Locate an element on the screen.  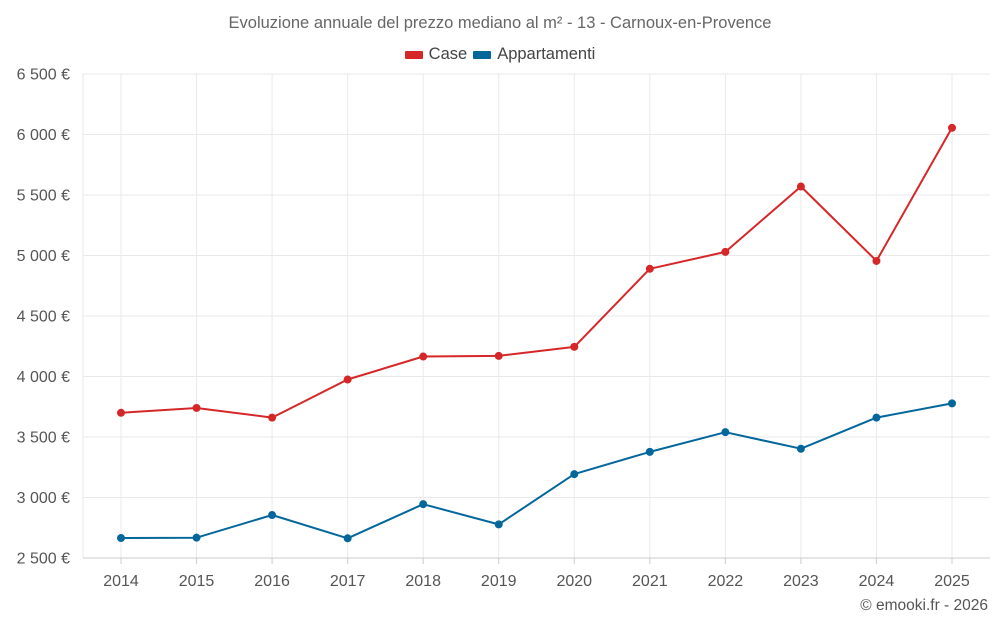
y-tick-label: 5 000 € is located at coordinates (43, 256).